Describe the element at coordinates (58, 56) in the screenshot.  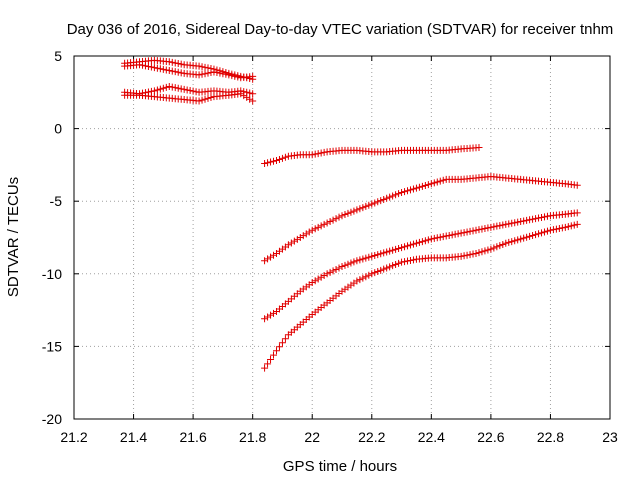
I see `y-tick-label: 5` at that location.